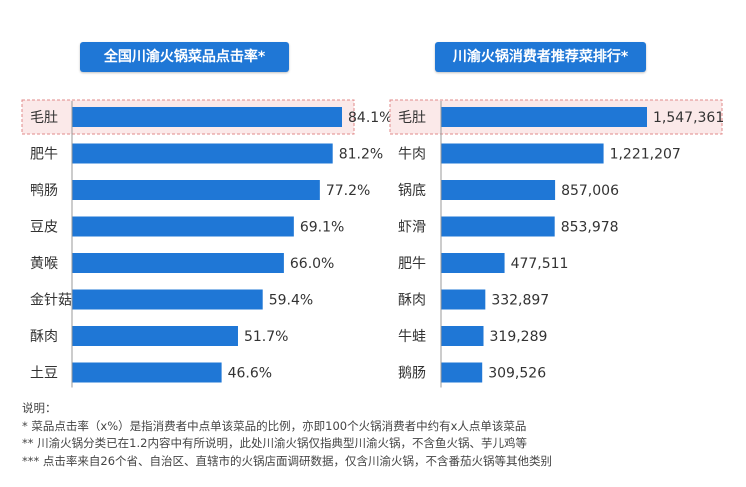 The image size is (746, 487). I want to click on left-value-label-8: 46.6%, so click(250, 374).